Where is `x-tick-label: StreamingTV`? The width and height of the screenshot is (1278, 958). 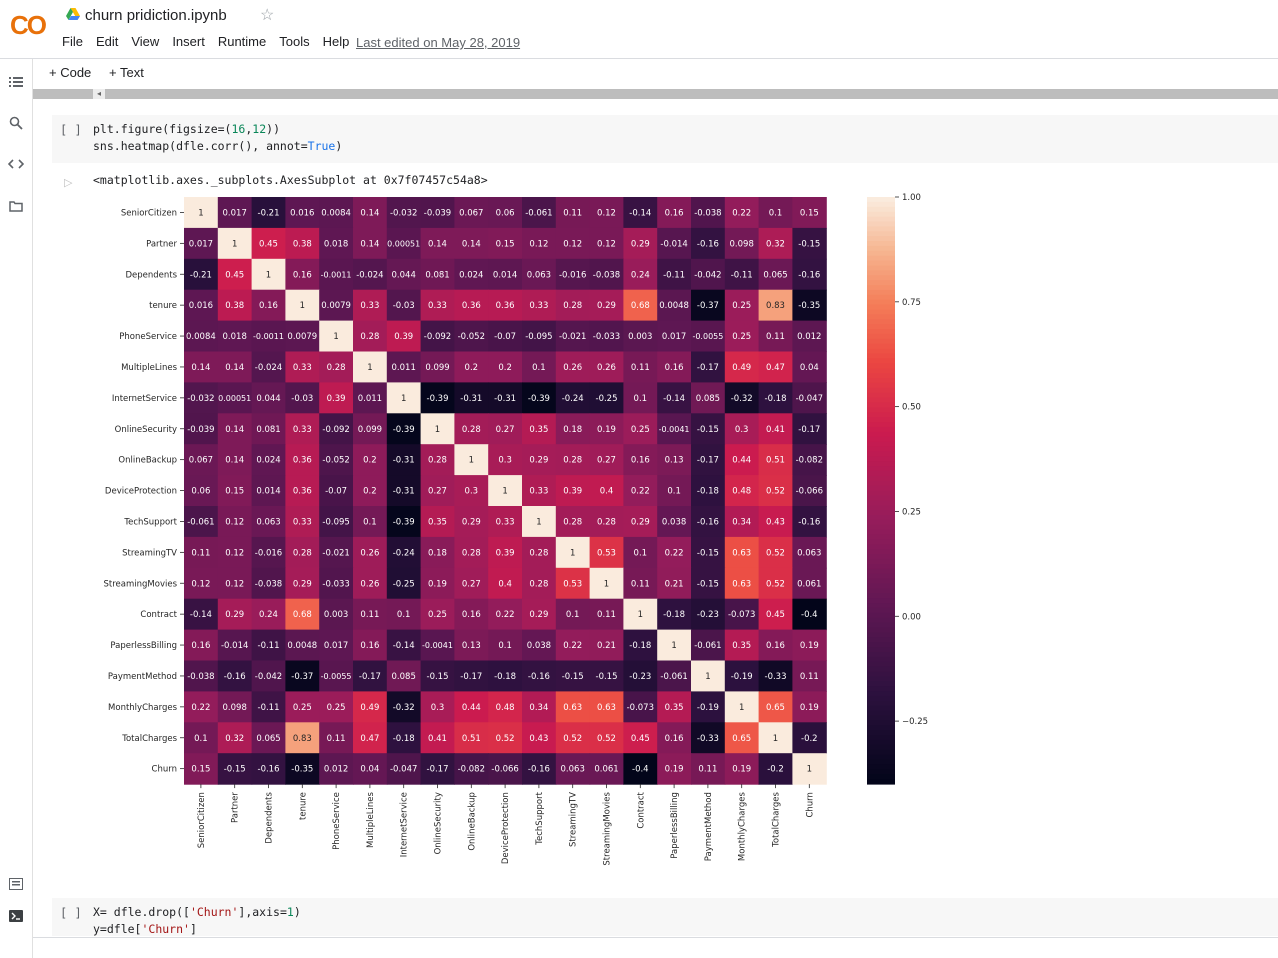 x-tick-label: StreamingTV is located at coordinates (574, 819).